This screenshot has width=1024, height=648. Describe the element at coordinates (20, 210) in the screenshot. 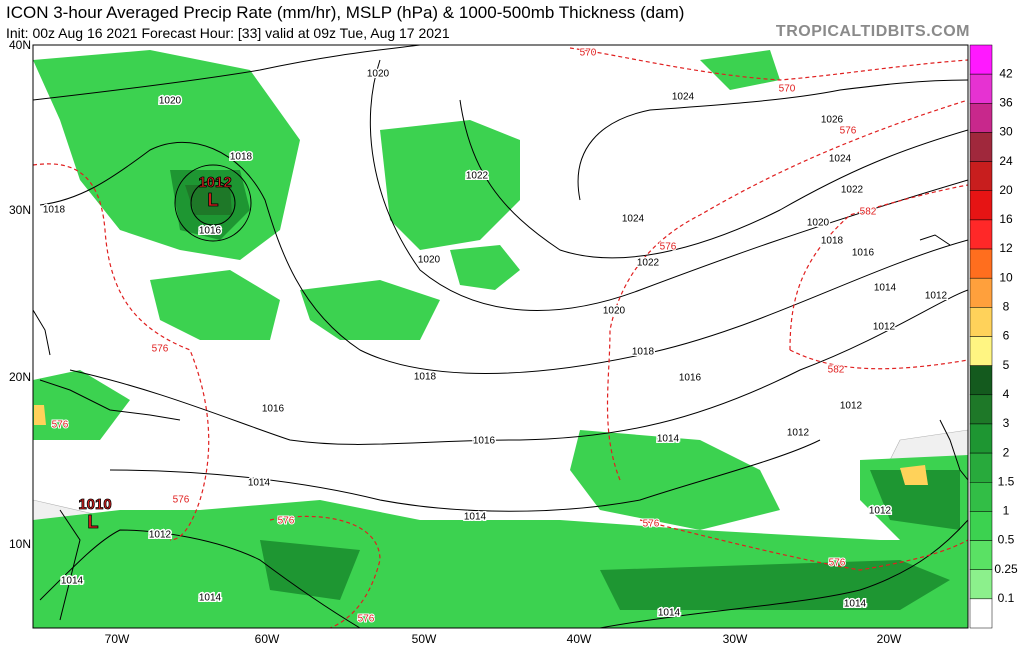

I see `lat-label: 30N` at that location.